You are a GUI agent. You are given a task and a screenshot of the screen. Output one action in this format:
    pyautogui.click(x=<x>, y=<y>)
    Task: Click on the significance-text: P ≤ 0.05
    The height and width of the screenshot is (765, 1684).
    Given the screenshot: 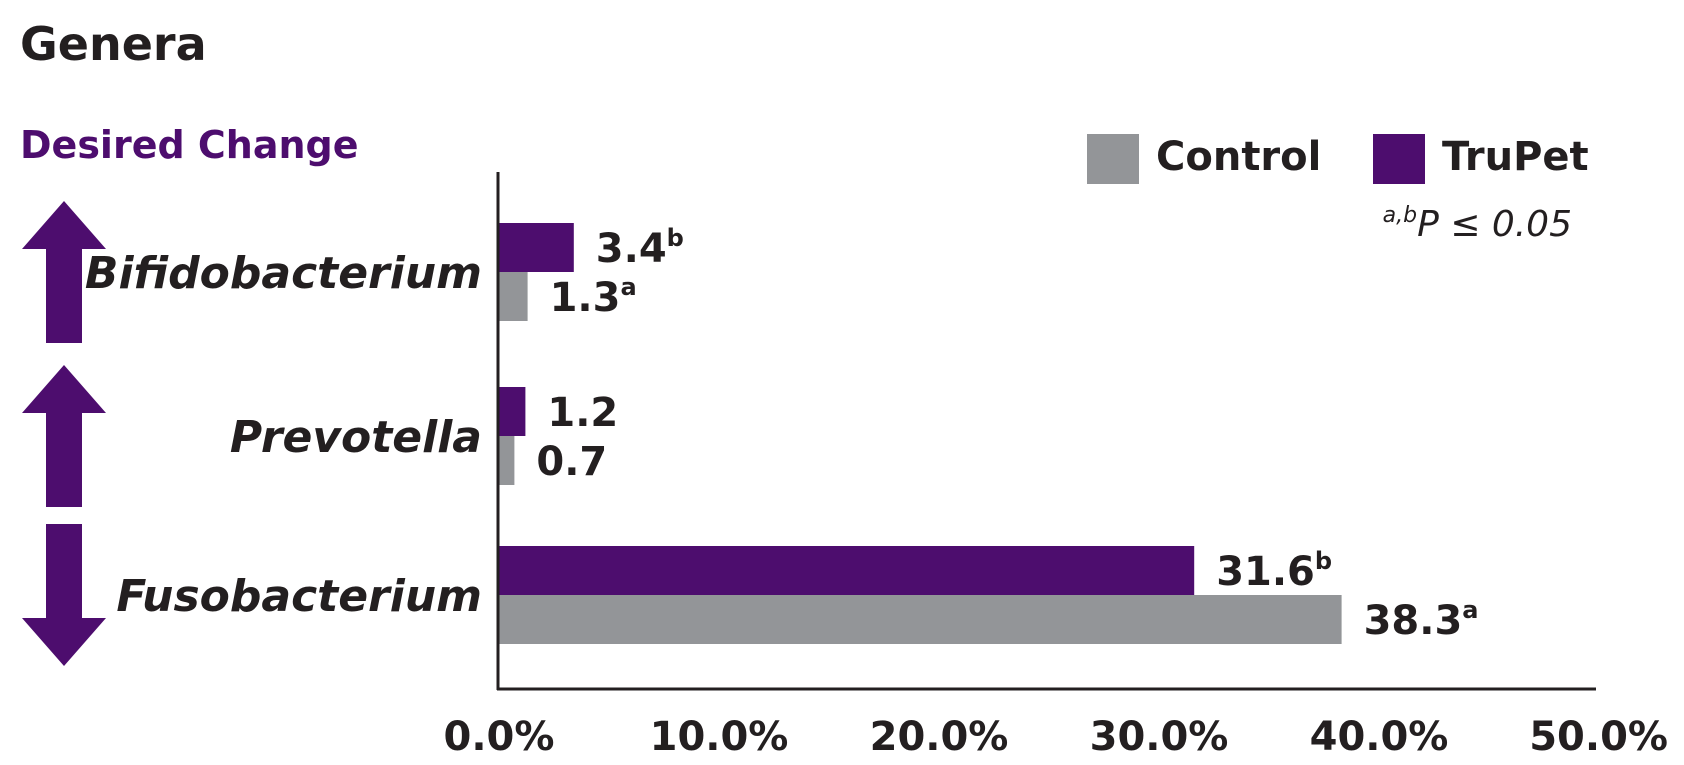 What is the action you would take?
    pyautogui.click(x=1494, y=224)
    